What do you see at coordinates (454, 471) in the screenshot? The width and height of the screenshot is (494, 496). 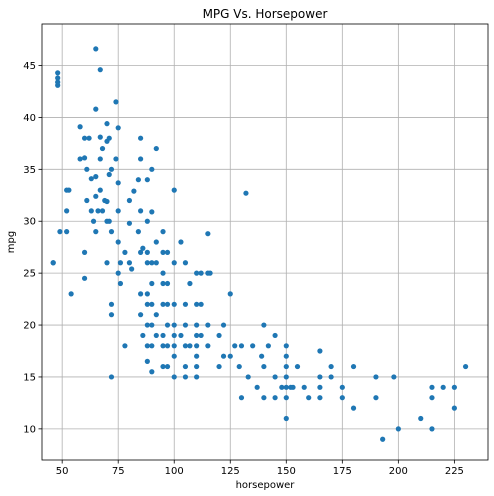 I see `x-tick-label: 225` at bounding box center [454, 471].